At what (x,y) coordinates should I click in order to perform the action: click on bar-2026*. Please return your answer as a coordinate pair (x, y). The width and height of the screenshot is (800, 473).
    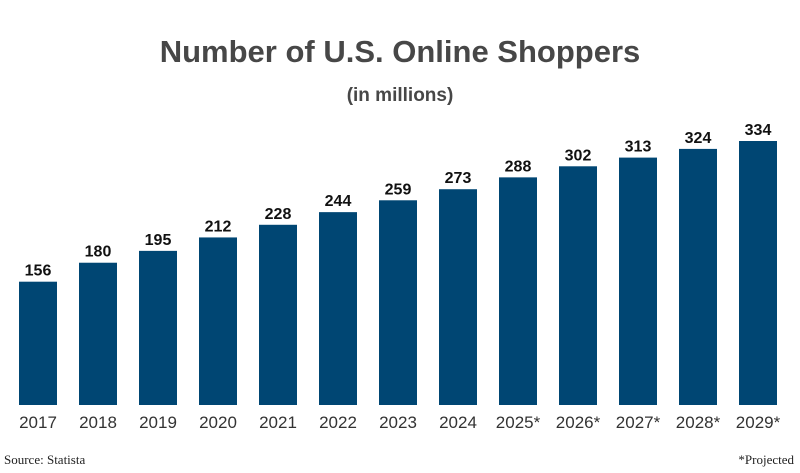
    Looking at the image, I should click on (578, 285).